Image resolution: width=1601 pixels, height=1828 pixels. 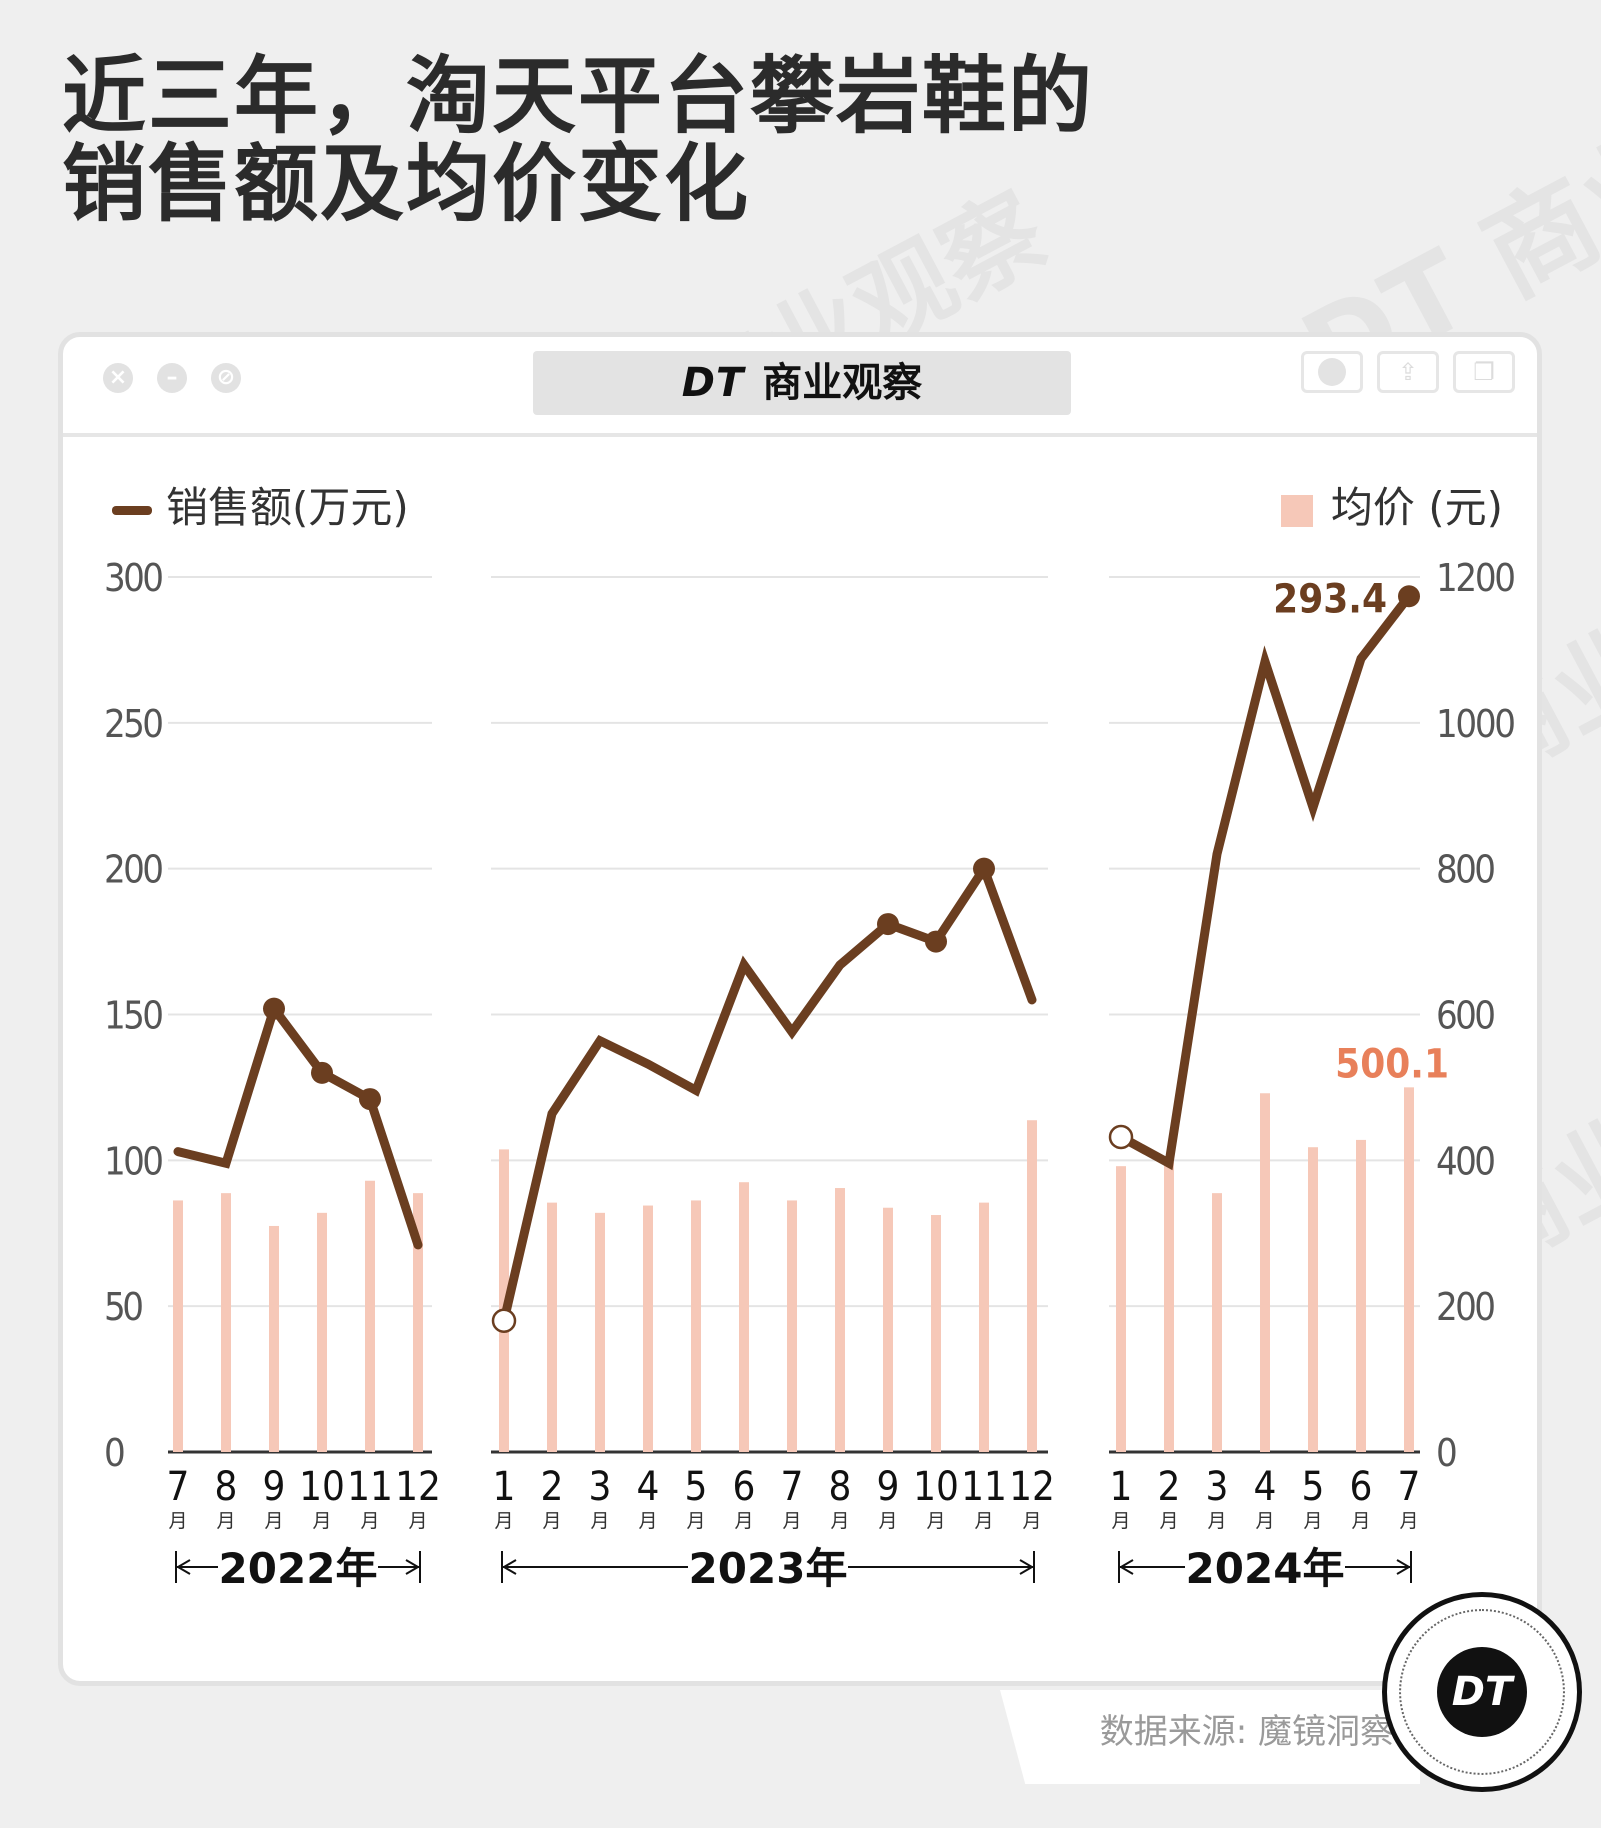 What do you see at coordinates (132, 510) in the screenshot?
I see `legend-line-swatch` at bounding box center [132, 510].